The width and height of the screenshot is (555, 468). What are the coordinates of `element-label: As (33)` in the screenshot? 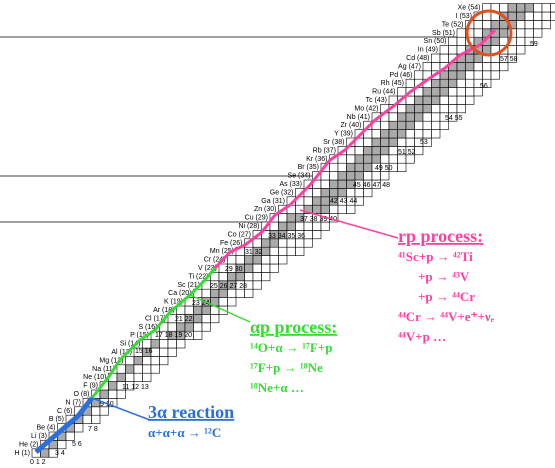 It's located at (290, 184).